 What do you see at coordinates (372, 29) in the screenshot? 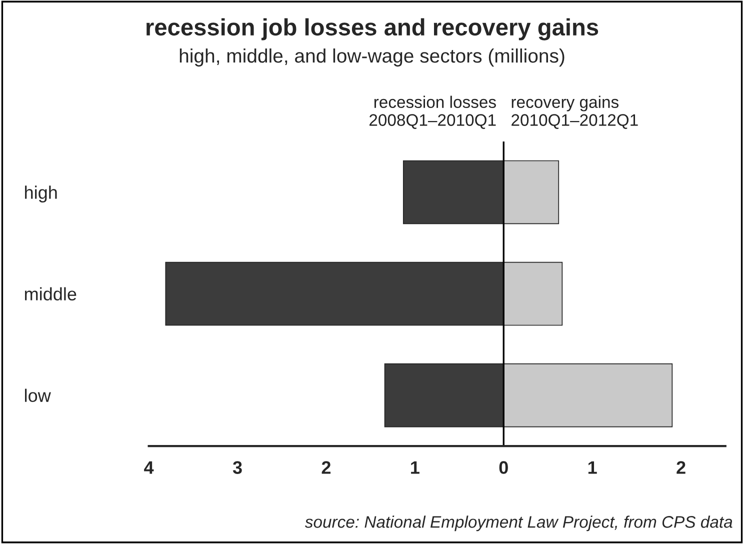
I see `chart-title: recession job losses and recovery gains` at bounding box center [372, 29].